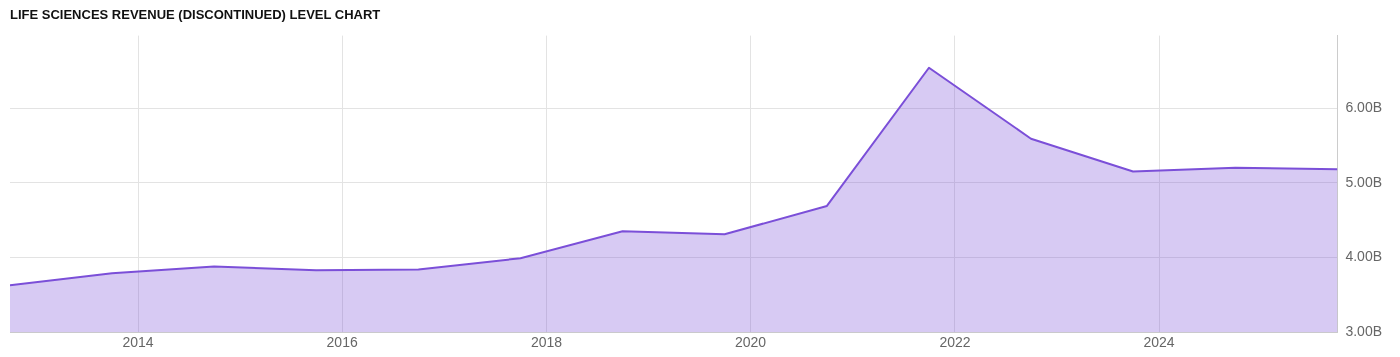 The width and height of the screenshot is (1400, 357). Describe the element at coordinates (1364, 106) in the screenshot. I see `y-tick-label: 6.00B` at that location.